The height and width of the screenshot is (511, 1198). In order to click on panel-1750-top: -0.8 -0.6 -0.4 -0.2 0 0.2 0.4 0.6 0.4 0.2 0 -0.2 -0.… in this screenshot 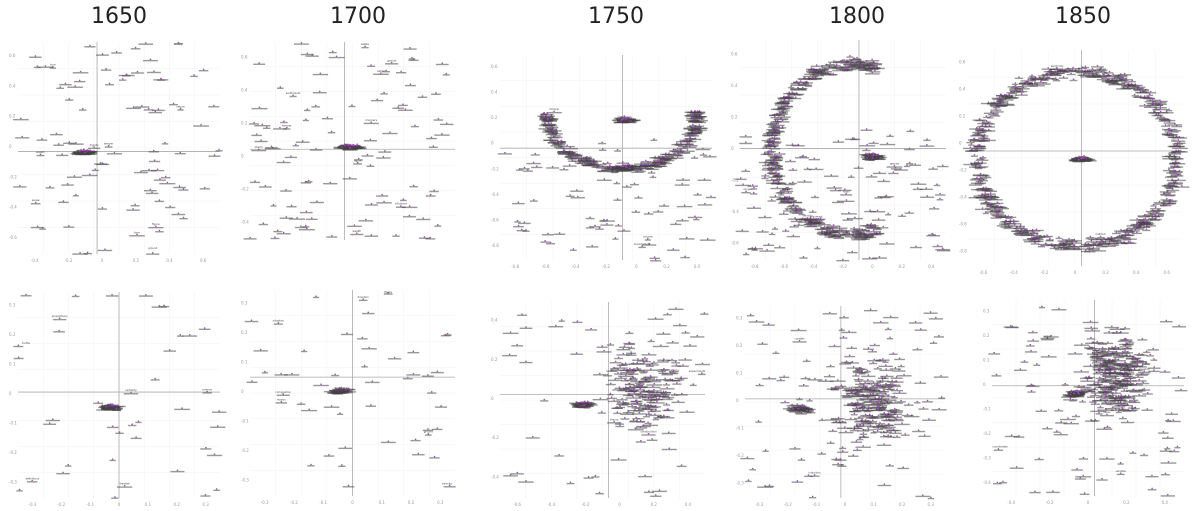, I will do `click(606, 157)`.